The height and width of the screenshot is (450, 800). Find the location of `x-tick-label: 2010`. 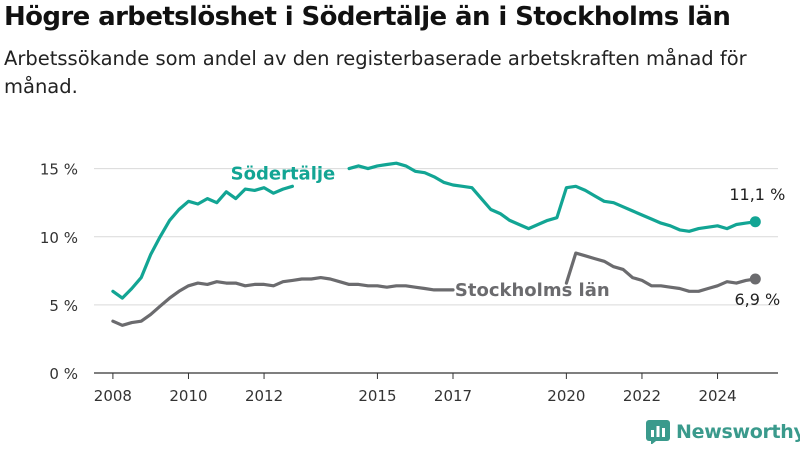

x-tick-label: 2010 is located at coordinates (188, 396).